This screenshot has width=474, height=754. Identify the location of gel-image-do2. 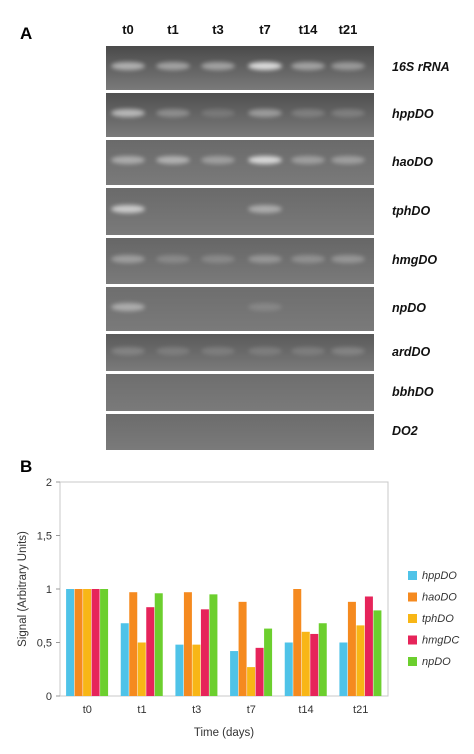
(240, 432).